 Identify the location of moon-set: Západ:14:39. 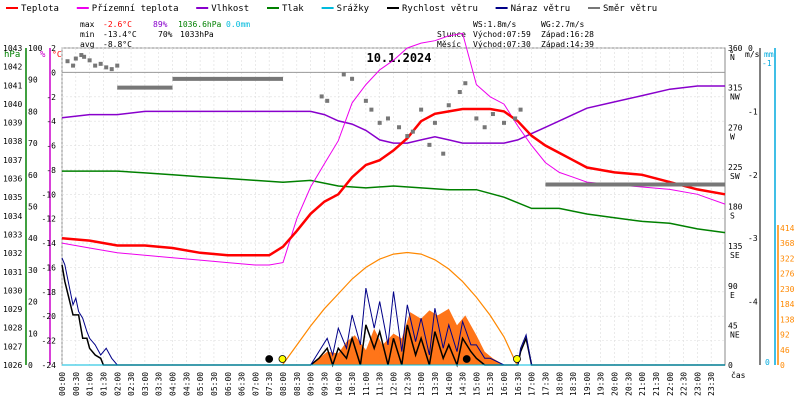
(567, 44).